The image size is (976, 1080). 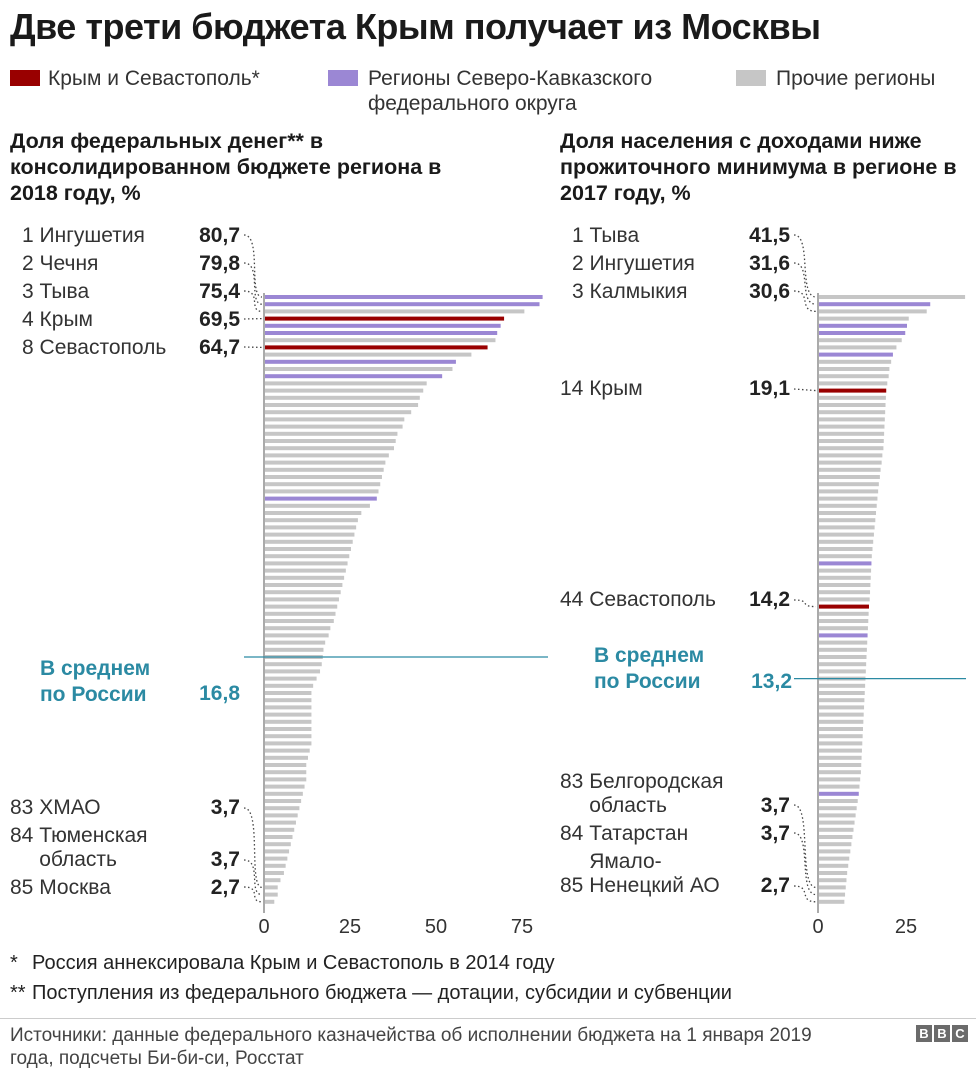 What do you see at coordinates (769, 235) in the screenshot?
I see `right-value-rank1: 41,5` at bounding box center [769, 235].